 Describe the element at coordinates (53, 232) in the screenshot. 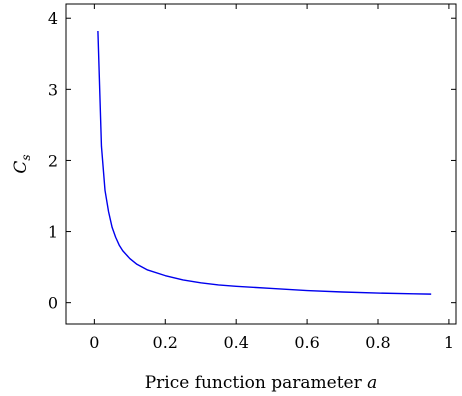

I see `y-tick-label: 1` at that location.